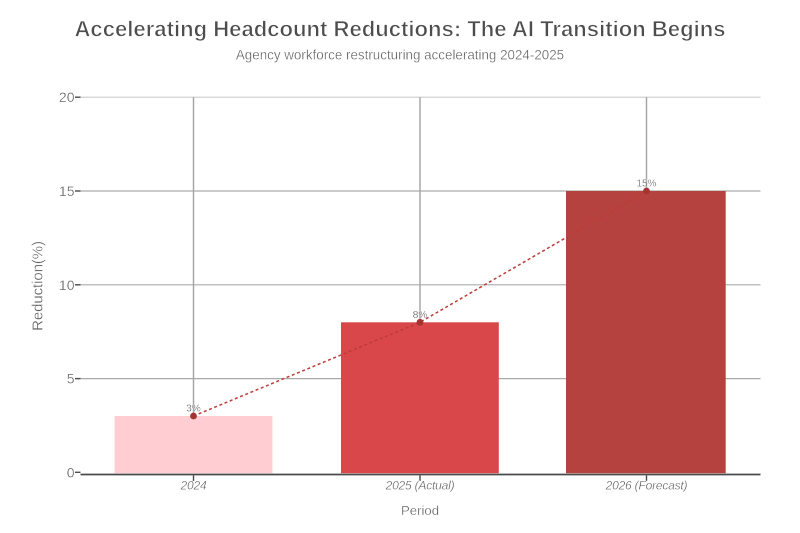 This screenshot has height=533, width=800. Describe the element at coordinates (67, 191) in the screenshot. I see `svg-text: 15` at that location.